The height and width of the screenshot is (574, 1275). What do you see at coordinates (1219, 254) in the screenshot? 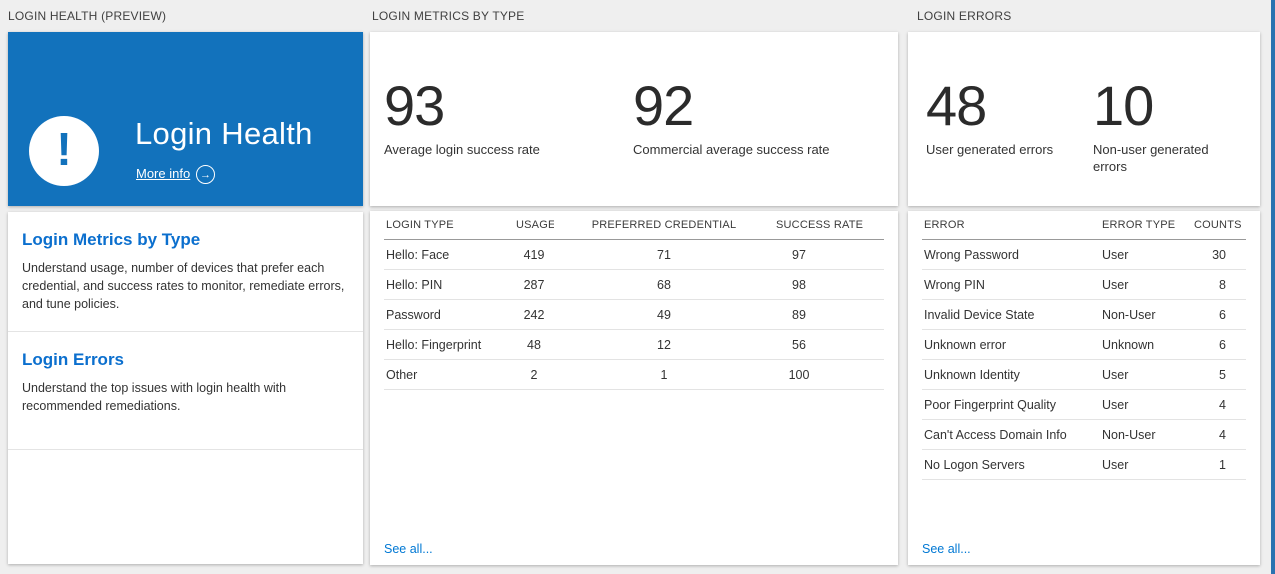
I see `table-cell: 30` at bounding box center [1219, 254].